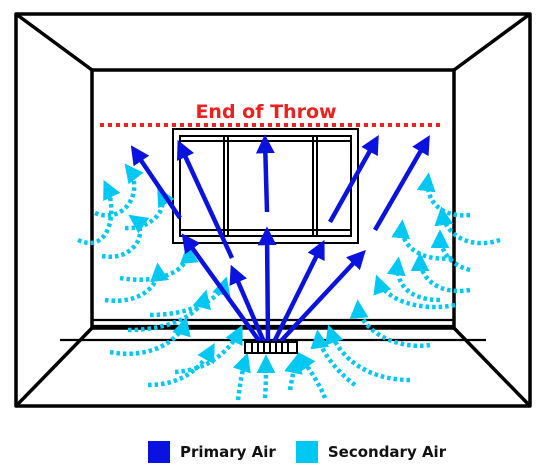 This screenshot has height=474, width=548. Describe the element at coordinates (387, 452) in the screenshot. I see `secondary-air-label: Secondary Air` at that location.